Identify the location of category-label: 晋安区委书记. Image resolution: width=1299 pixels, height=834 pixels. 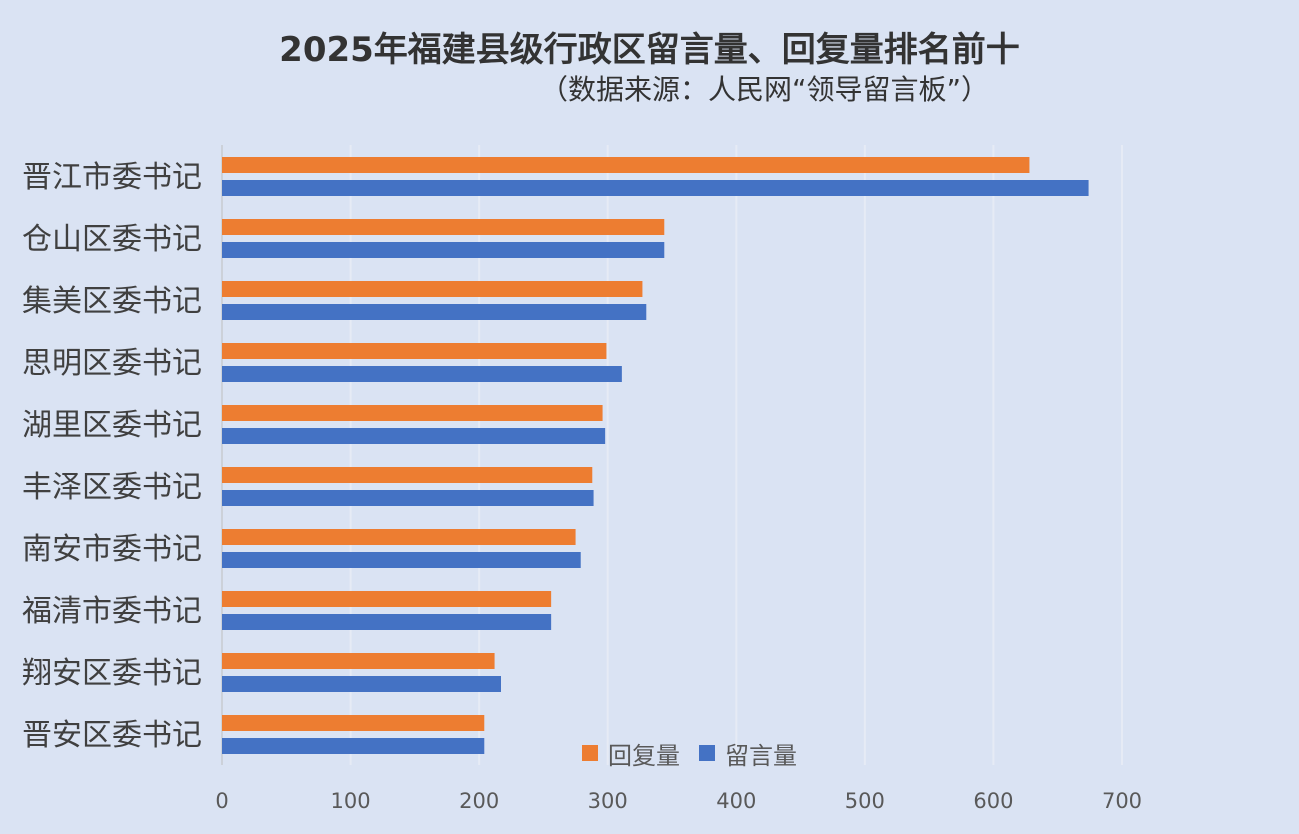
(112, 735).